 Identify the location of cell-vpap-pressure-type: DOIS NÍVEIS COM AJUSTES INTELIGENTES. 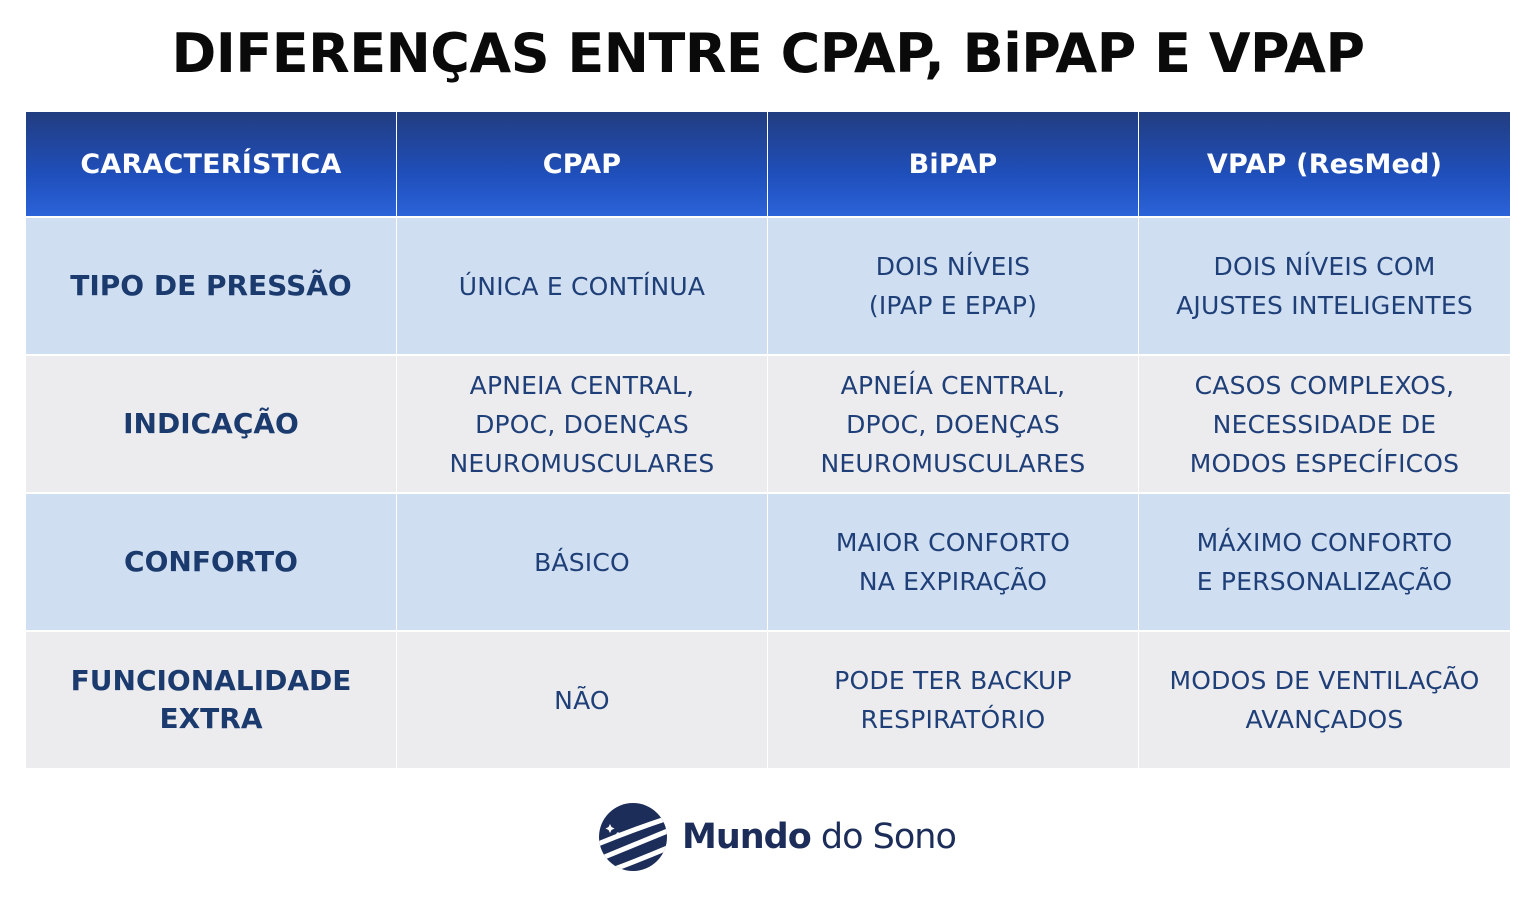
(1324, 286).